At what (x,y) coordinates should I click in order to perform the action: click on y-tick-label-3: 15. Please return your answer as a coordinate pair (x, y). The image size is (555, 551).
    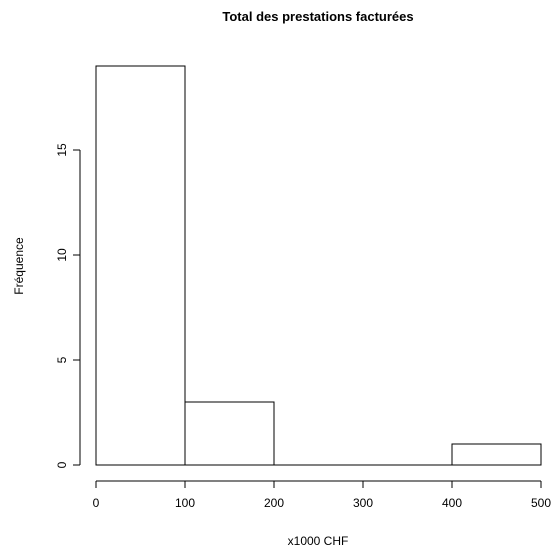
    Looking at the image, I should click on (62, 150).